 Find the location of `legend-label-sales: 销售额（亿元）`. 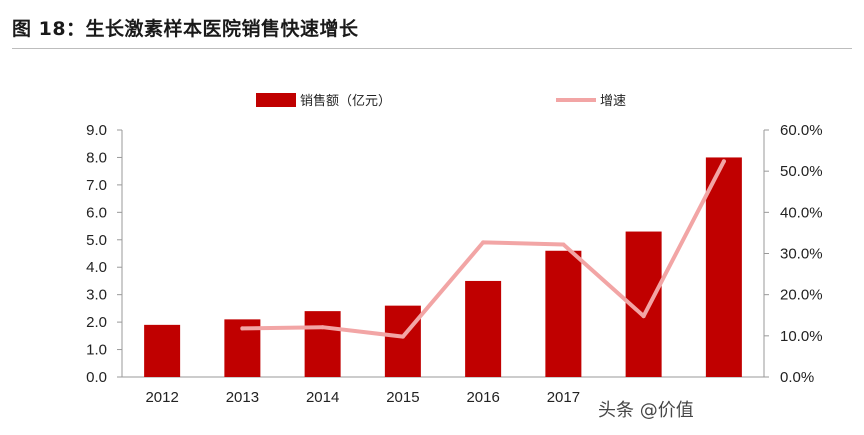

legend-label-sales: 销售额（亿元） is located at coordinates (345, 101).